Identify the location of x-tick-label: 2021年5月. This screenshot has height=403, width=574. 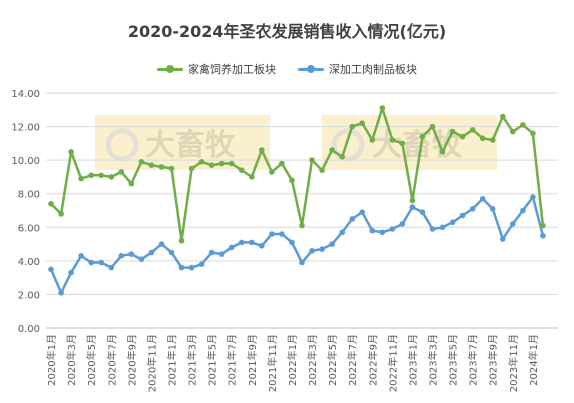
(212, 360).